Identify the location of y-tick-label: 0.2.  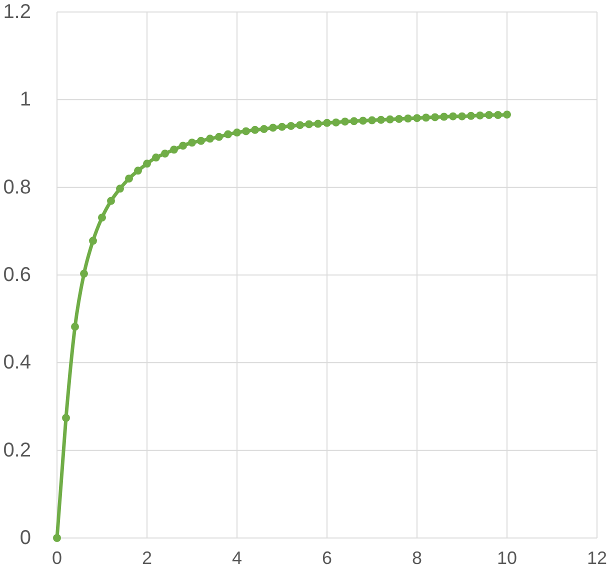
(17, 450).